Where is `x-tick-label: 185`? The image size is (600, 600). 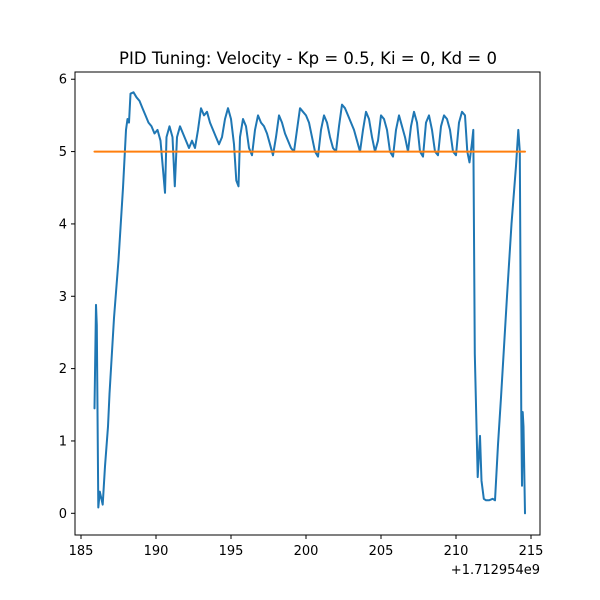 x-tick-label: 185 is located at coordinates (81, 551).